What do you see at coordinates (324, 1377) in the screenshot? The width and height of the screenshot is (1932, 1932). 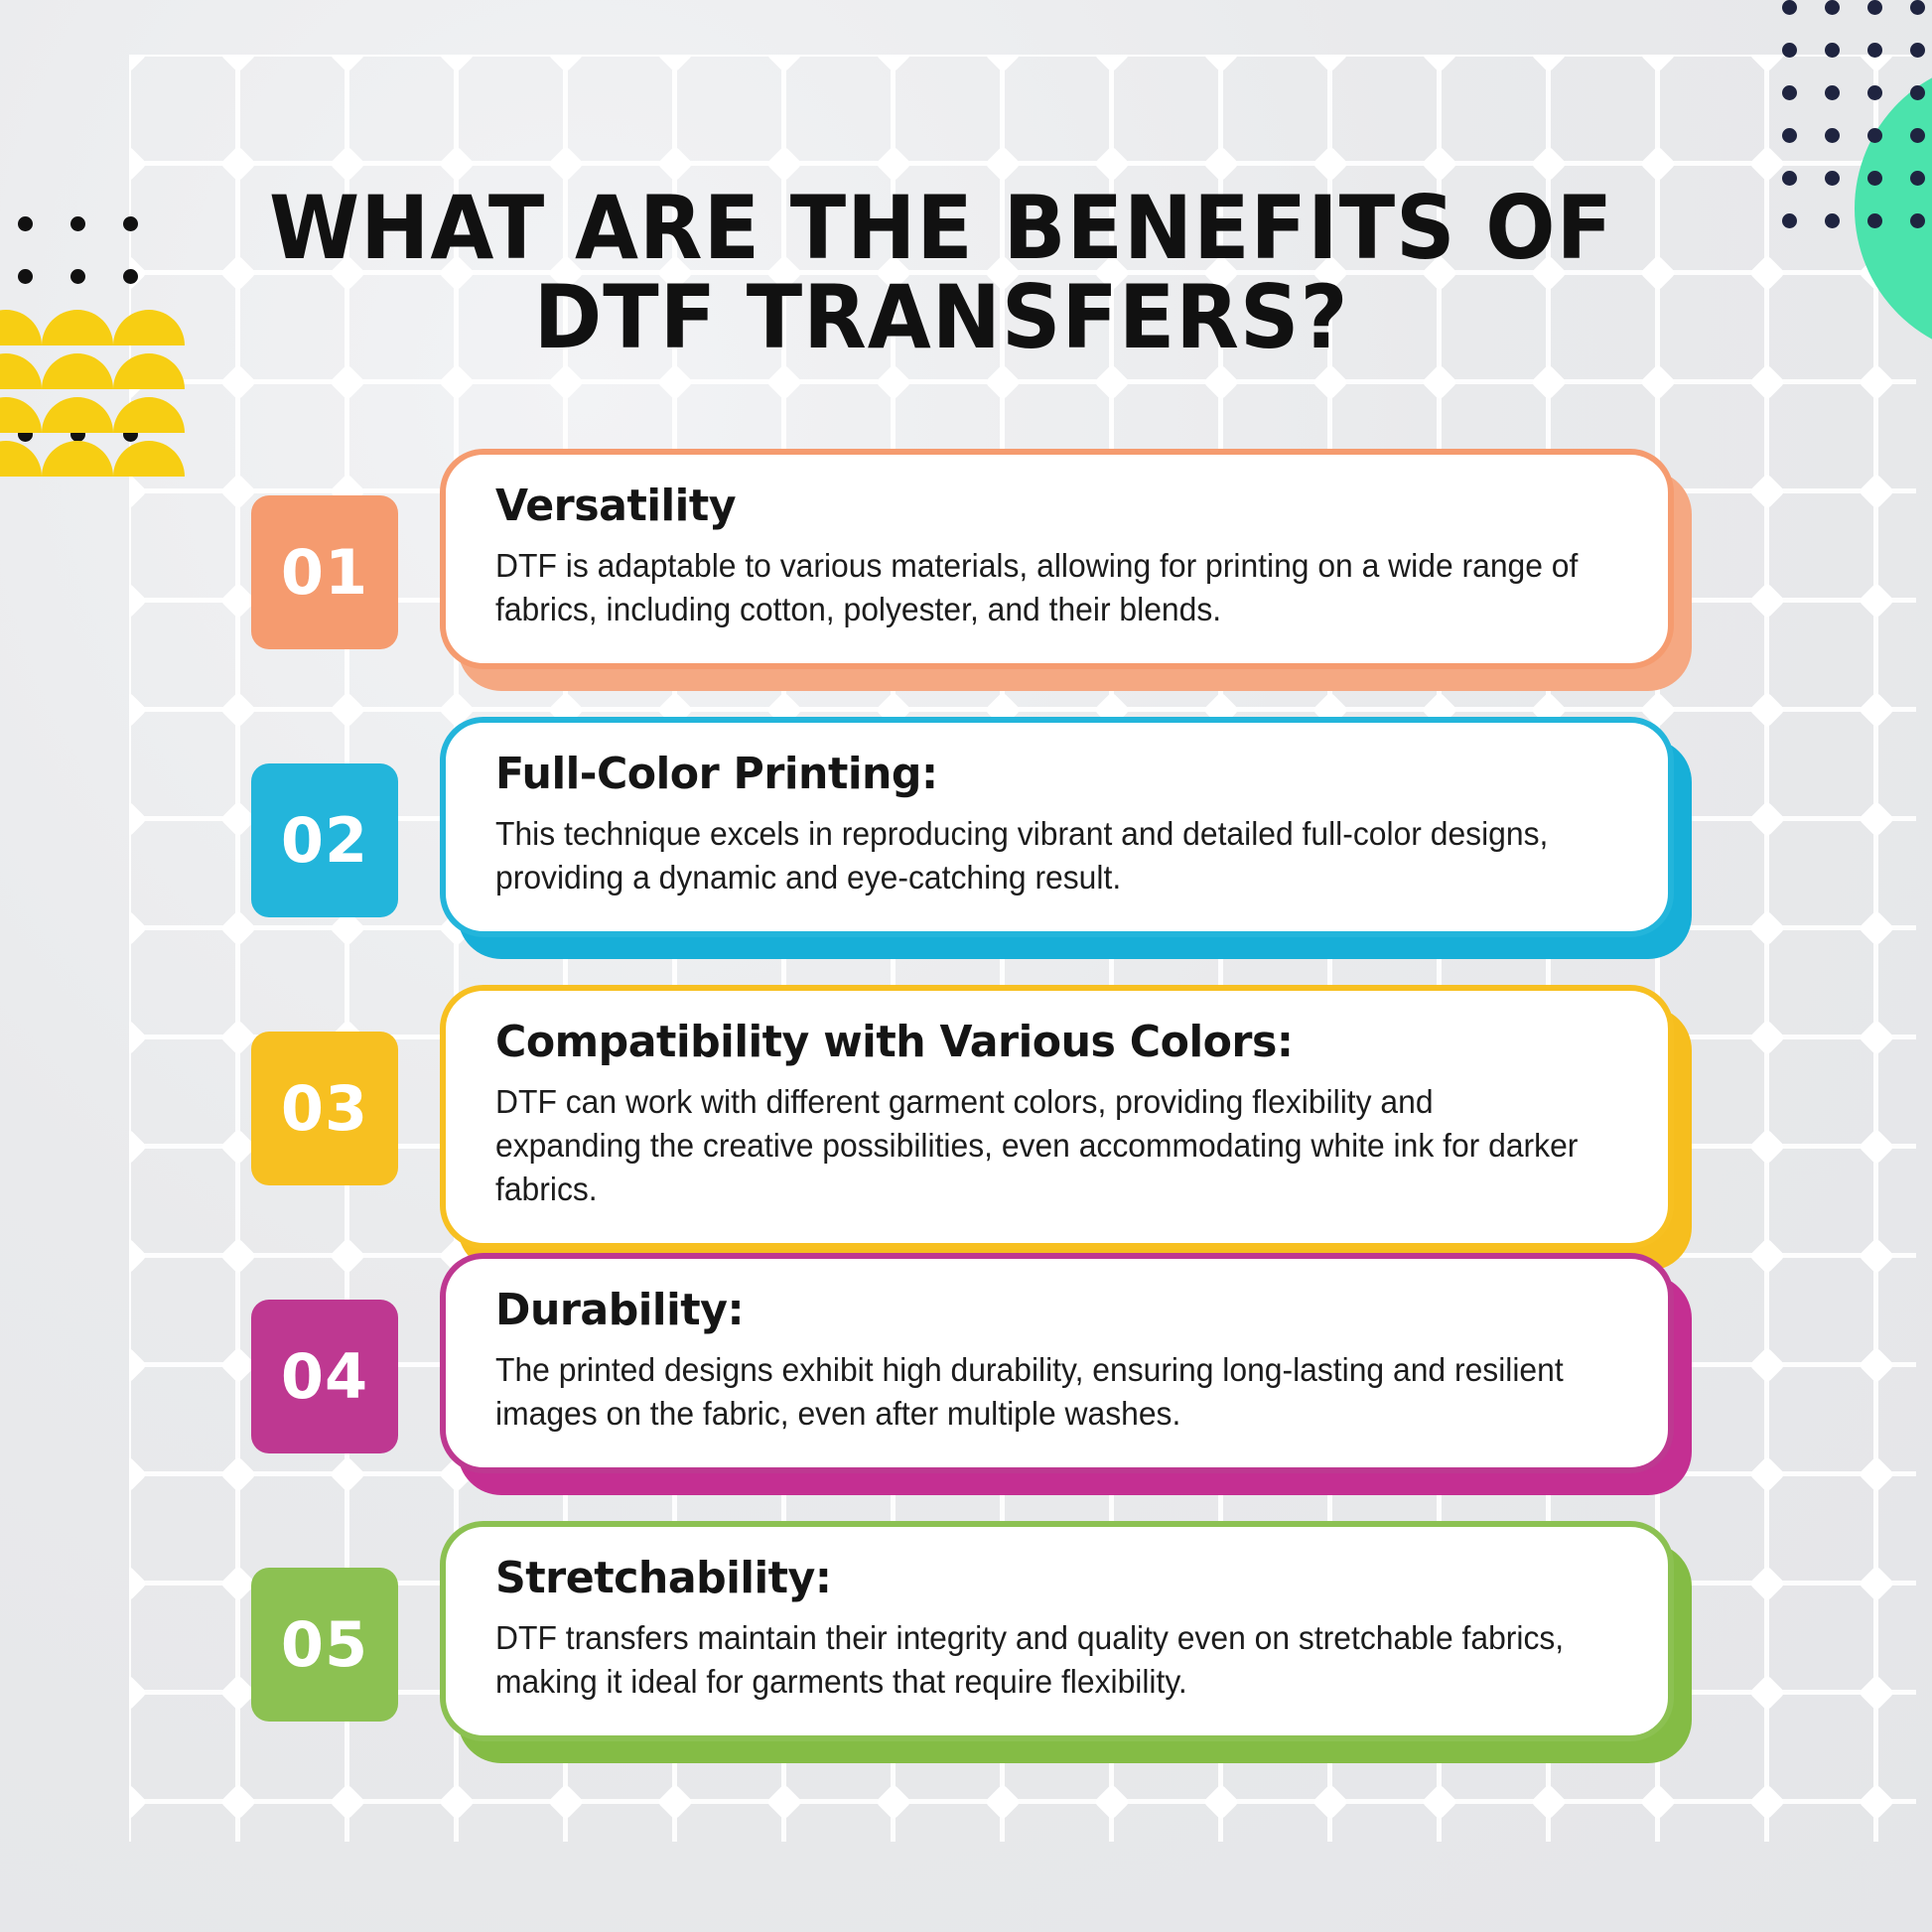 I see `benefit-number-badge: 04` at bounding box center [324, 1377].